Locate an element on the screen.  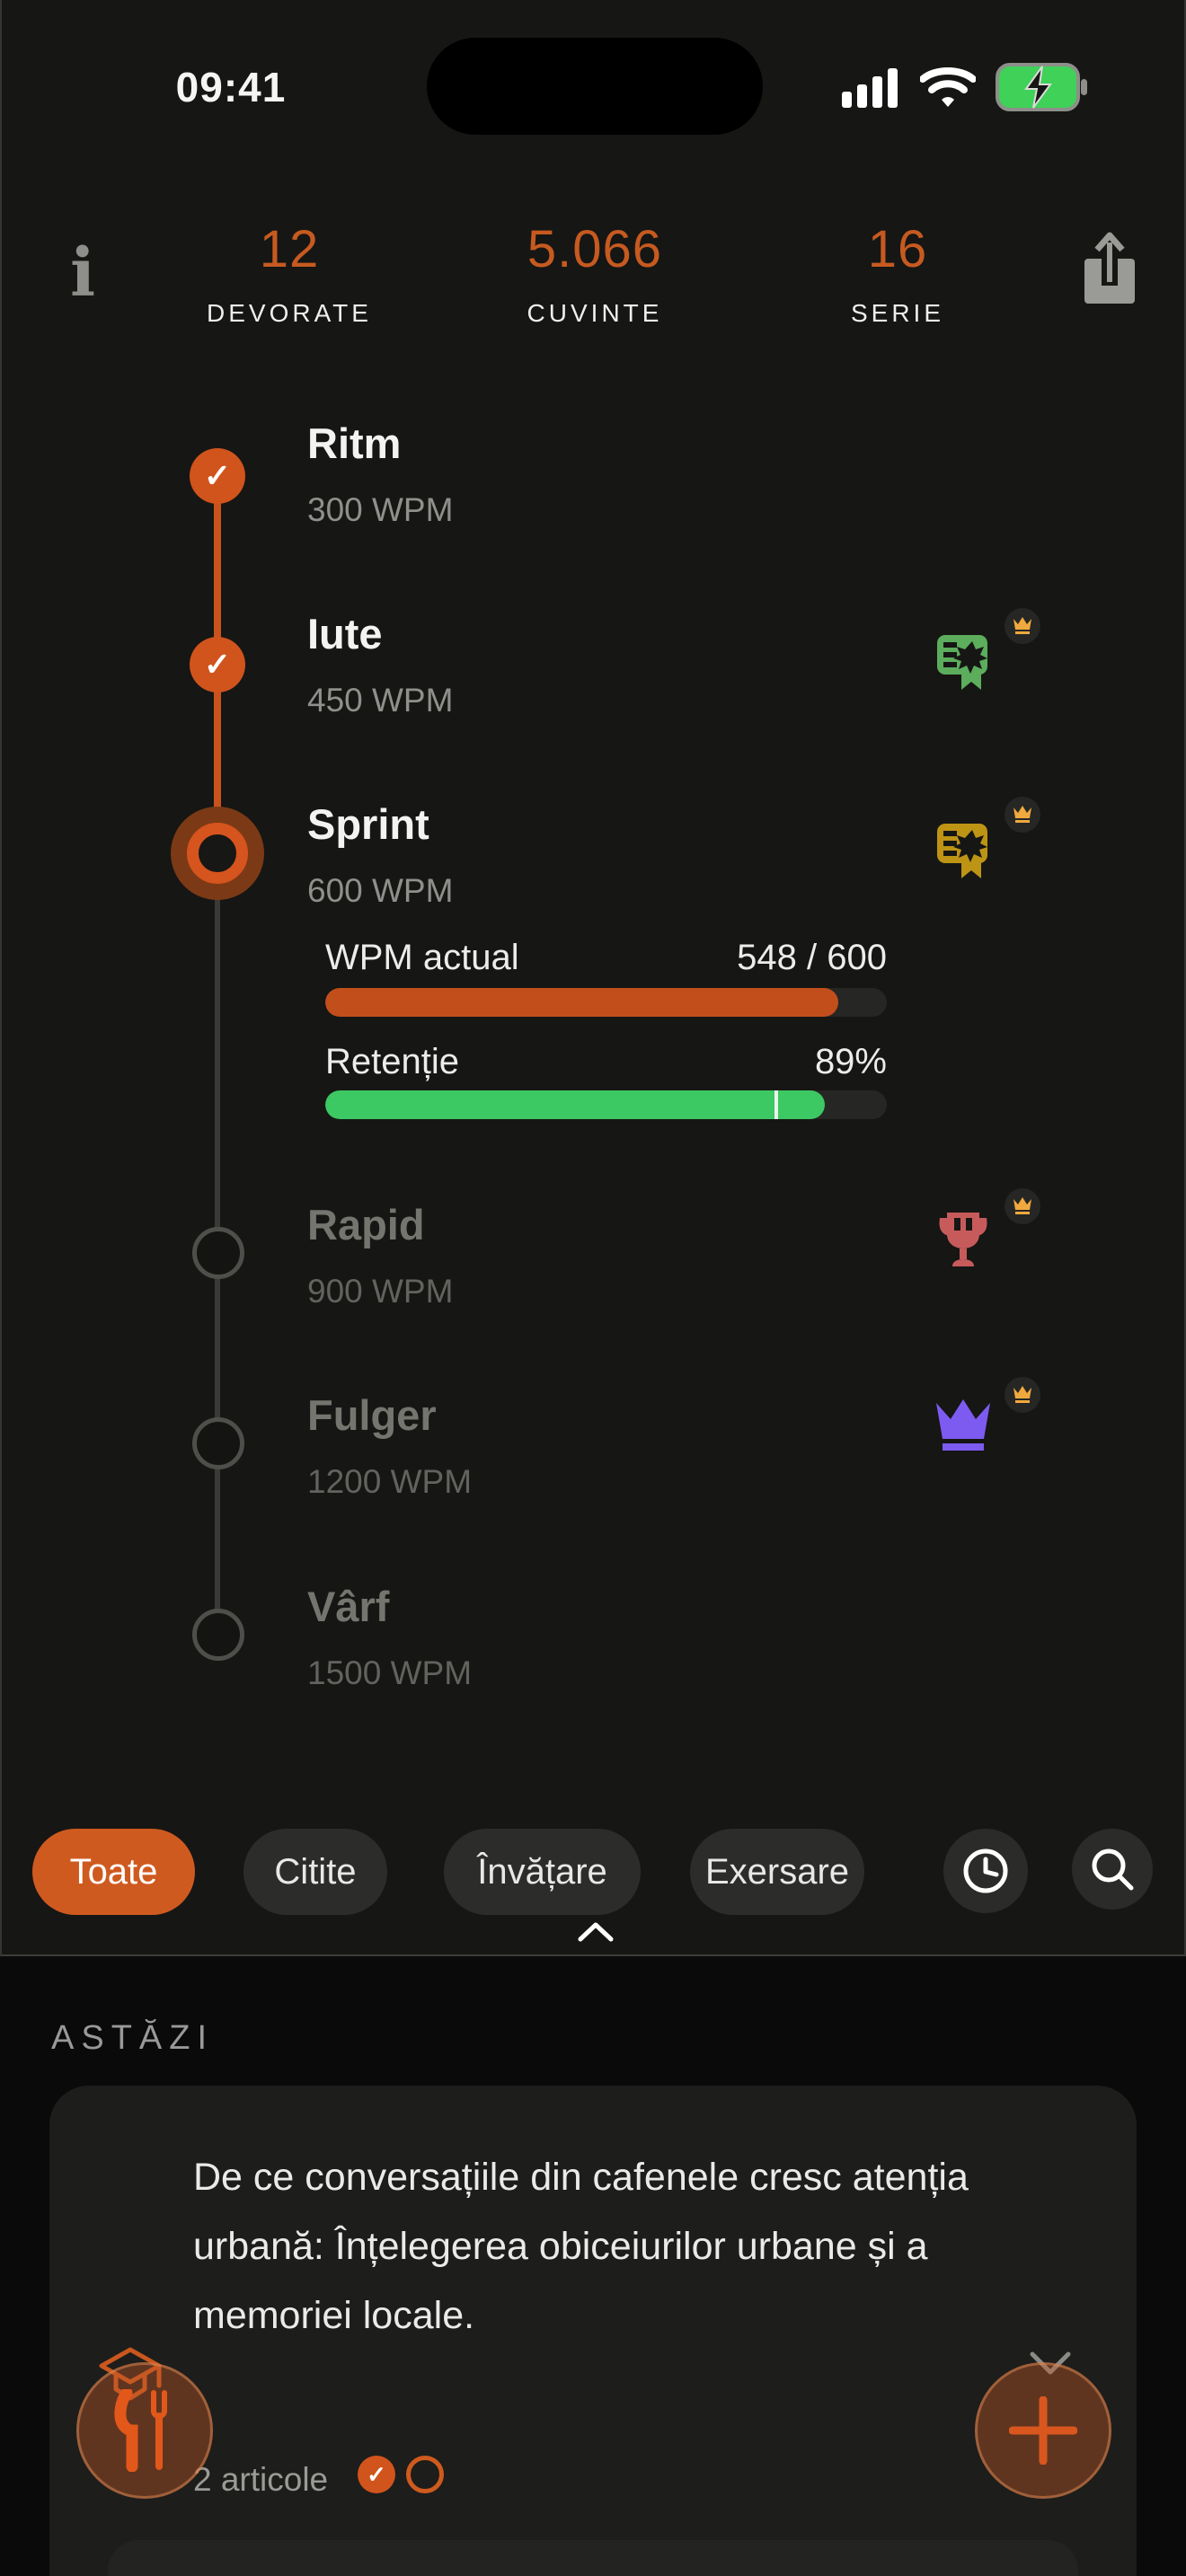
progress-bar-retention is located at coordinates (606, 1104).